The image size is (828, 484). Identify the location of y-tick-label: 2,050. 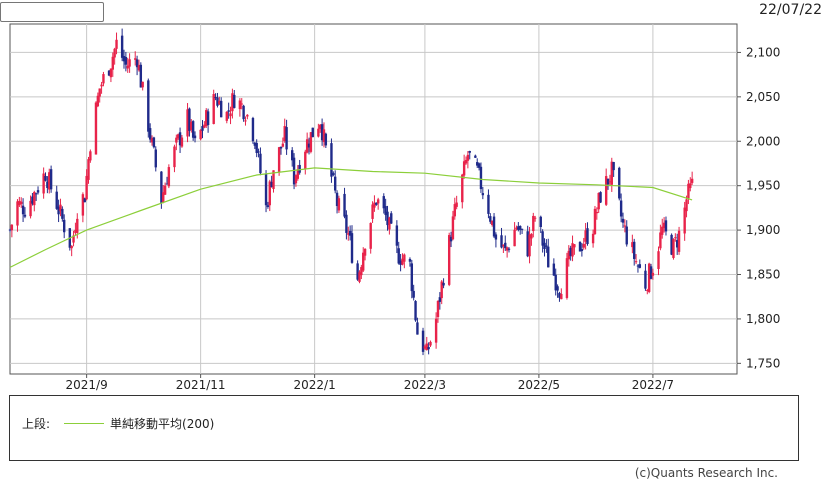
(763, 97).